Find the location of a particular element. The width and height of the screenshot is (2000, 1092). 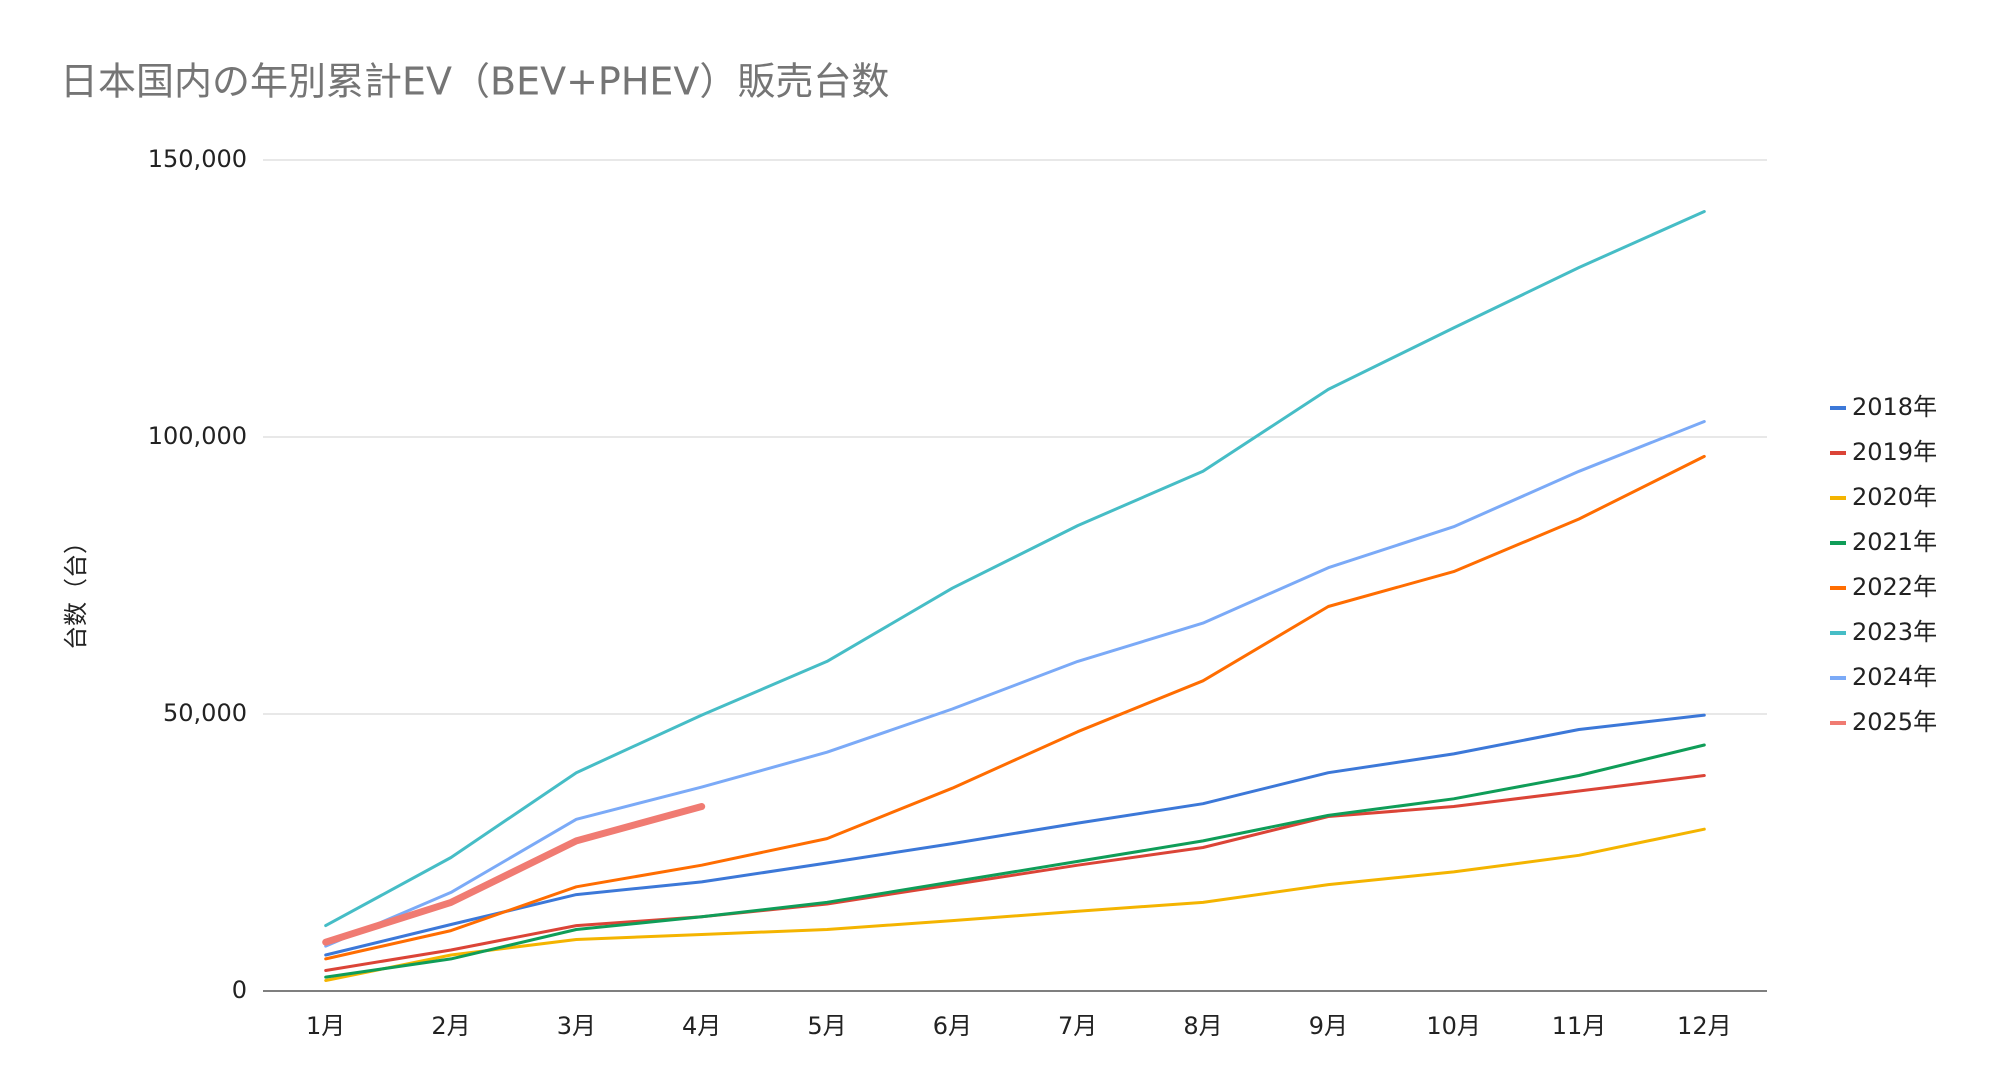

x-tick-label: 10月 is located at coordinates (1453, 1026).